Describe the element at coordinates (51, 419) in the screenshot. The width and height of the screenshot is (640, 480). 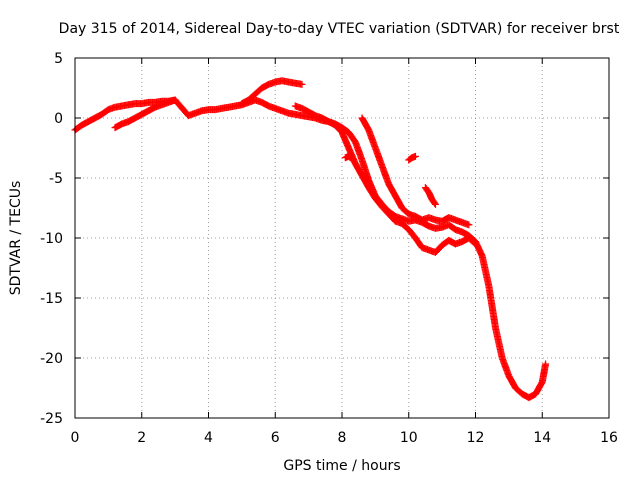
I see `y-tick-label: -25` at that location.